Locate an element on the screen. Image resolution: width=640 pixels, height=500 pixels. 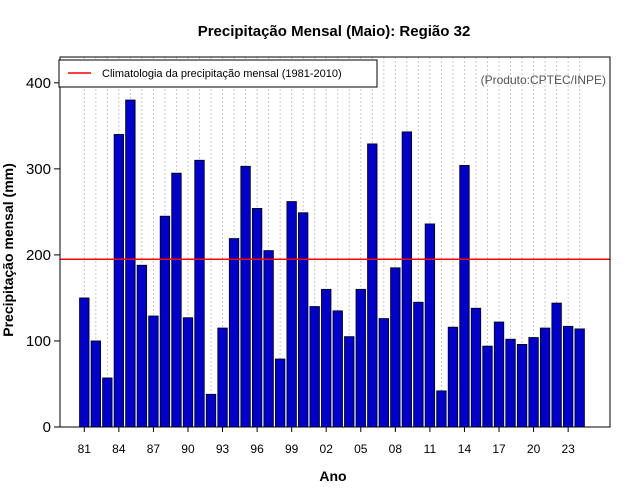
x-tick-label: 93 is located at coordinates (223, 449).